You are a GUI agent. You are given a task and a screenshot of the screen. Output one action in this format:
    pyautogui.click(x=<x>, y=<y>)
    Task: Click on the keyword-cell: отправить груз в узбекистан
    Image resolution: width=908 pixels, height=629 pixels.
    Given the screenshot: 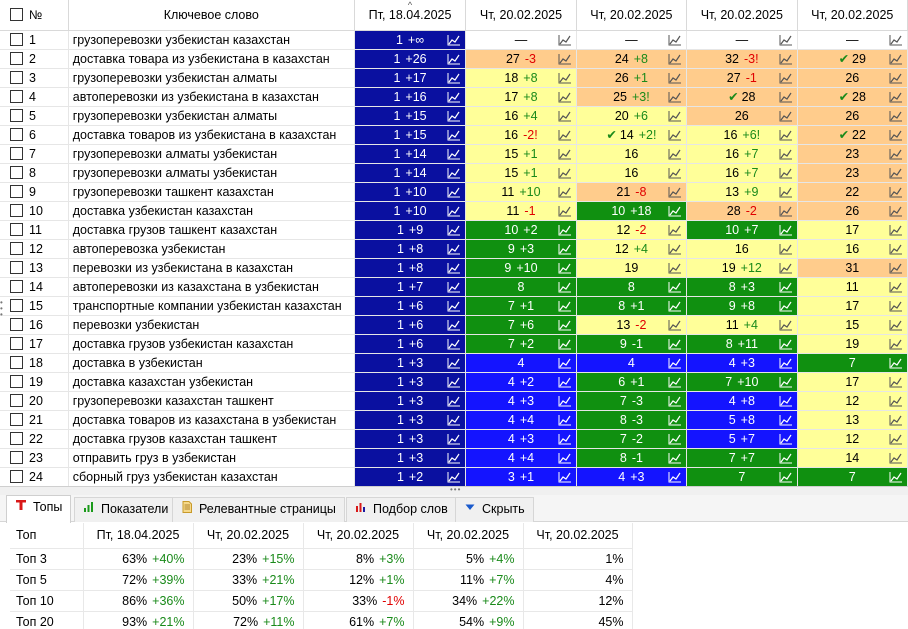 What is the action you would take?
    pyautogui.click(x=211, y=458)
    